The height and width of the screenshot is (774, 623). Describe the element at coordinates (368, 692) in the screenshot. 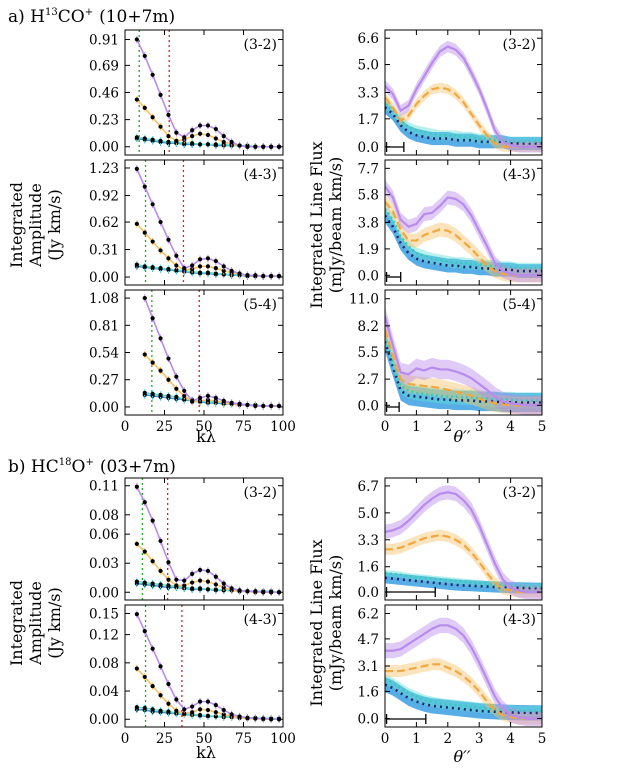

I see `ytick-label: 1.6` at that location.